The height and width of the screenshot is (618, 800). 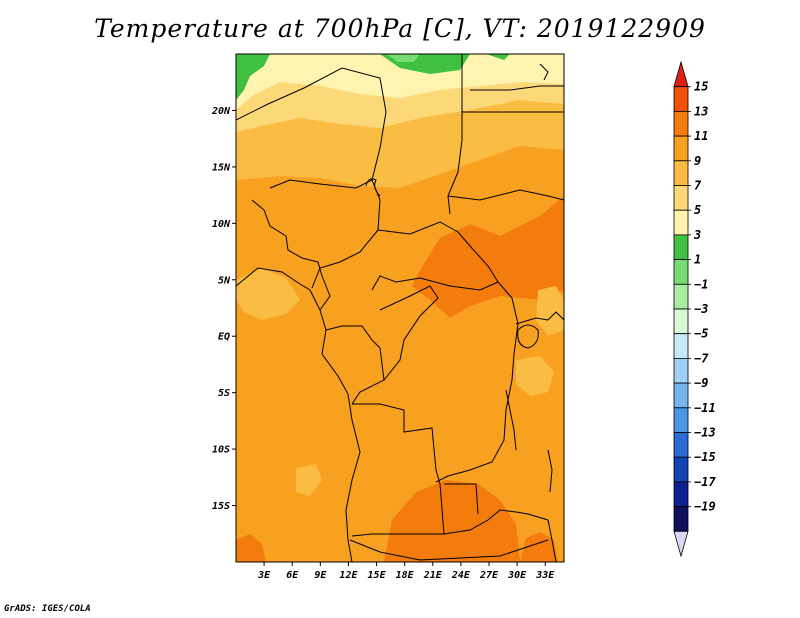 I want to click on field-warm-south, so click(x=452, y=521).